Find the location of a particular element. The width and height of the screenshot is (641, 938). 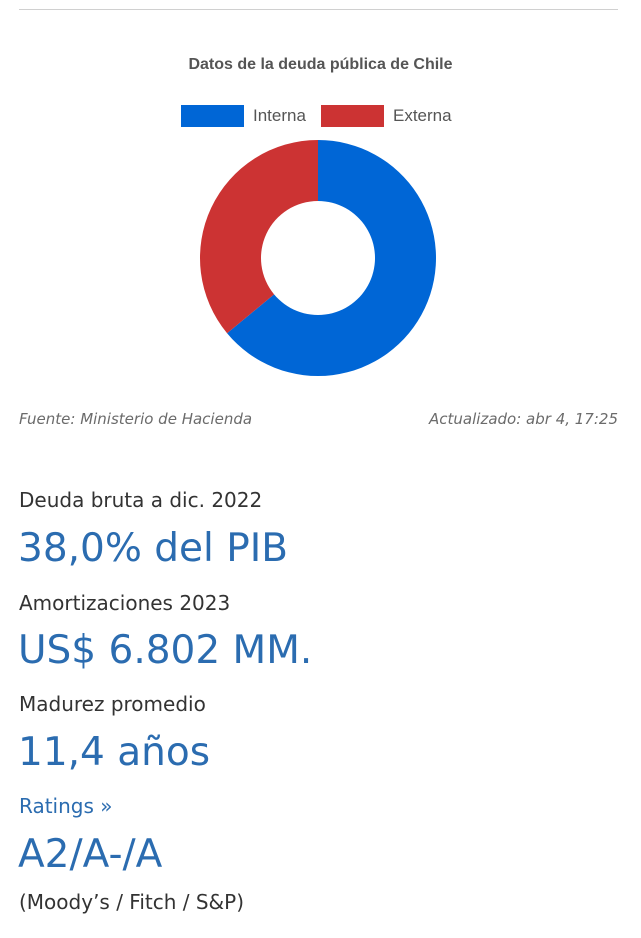

legend-item-interna: Interna is located at coordinates (243, 116).